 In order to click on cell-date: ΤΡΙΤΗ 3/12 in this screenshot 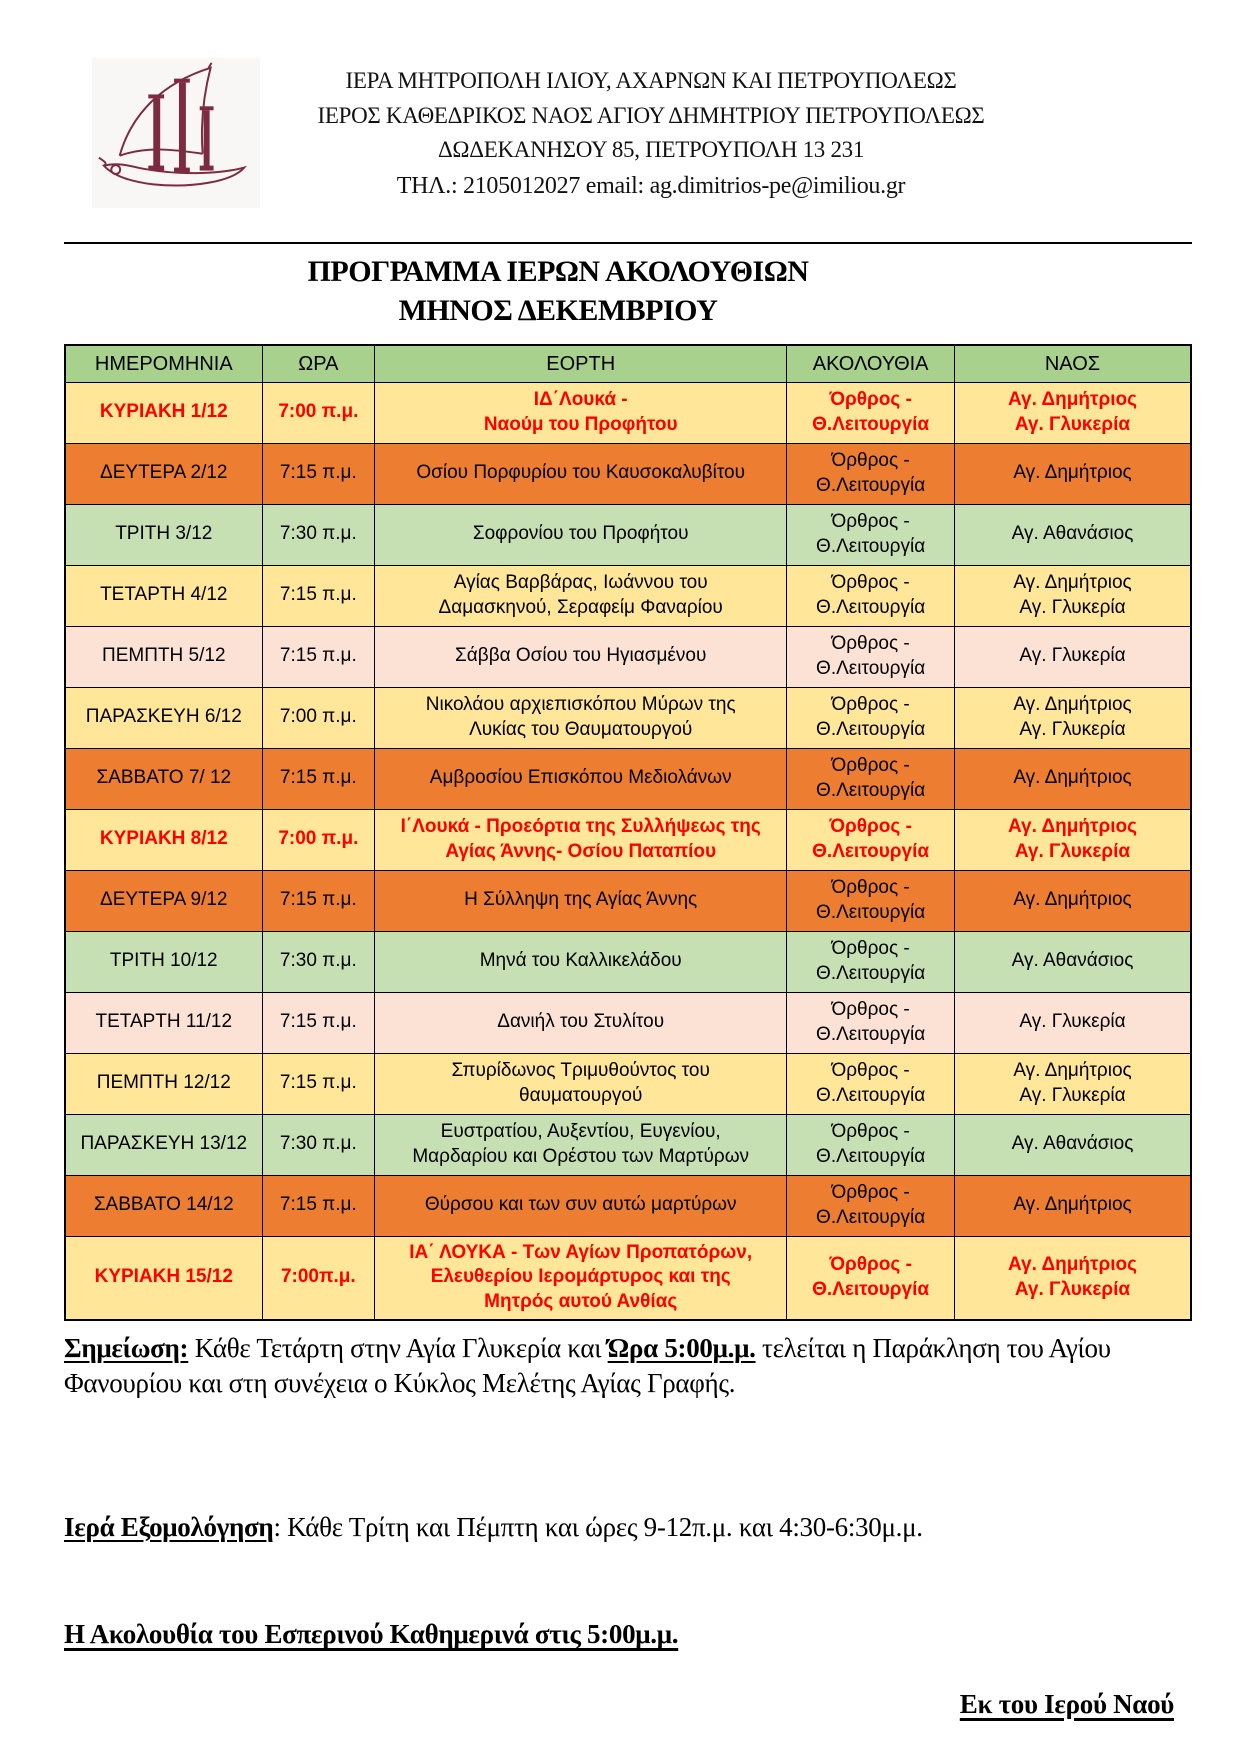, I will do `click(163, 534)`.